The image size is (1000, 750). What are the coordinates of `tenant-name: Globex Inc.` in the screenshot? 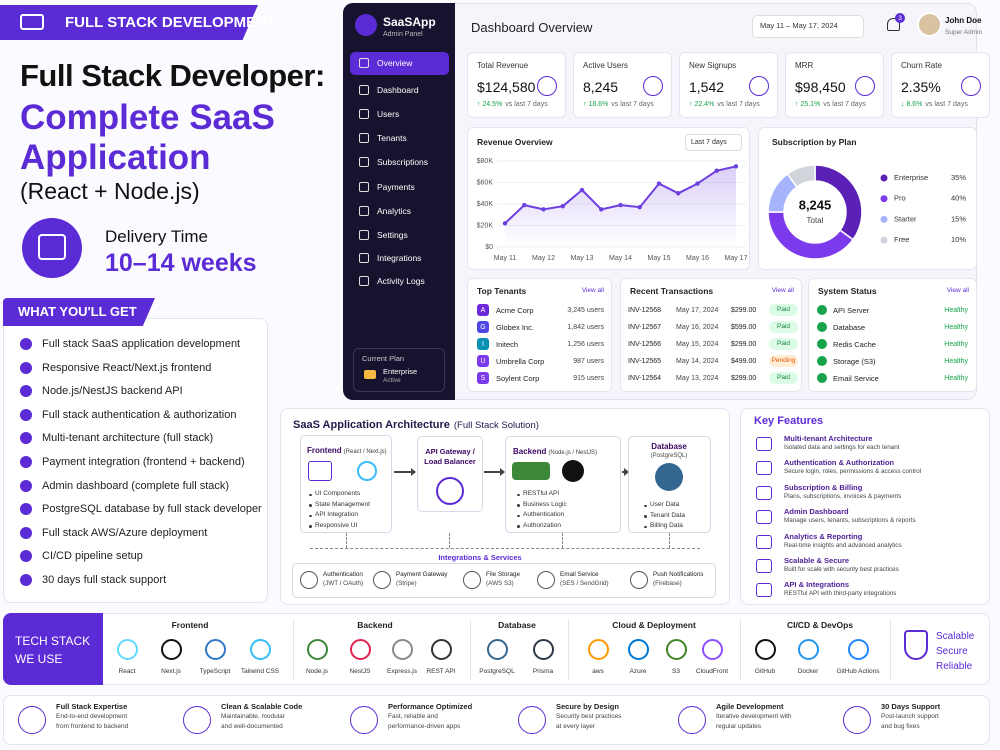 It's located at (515, 327).